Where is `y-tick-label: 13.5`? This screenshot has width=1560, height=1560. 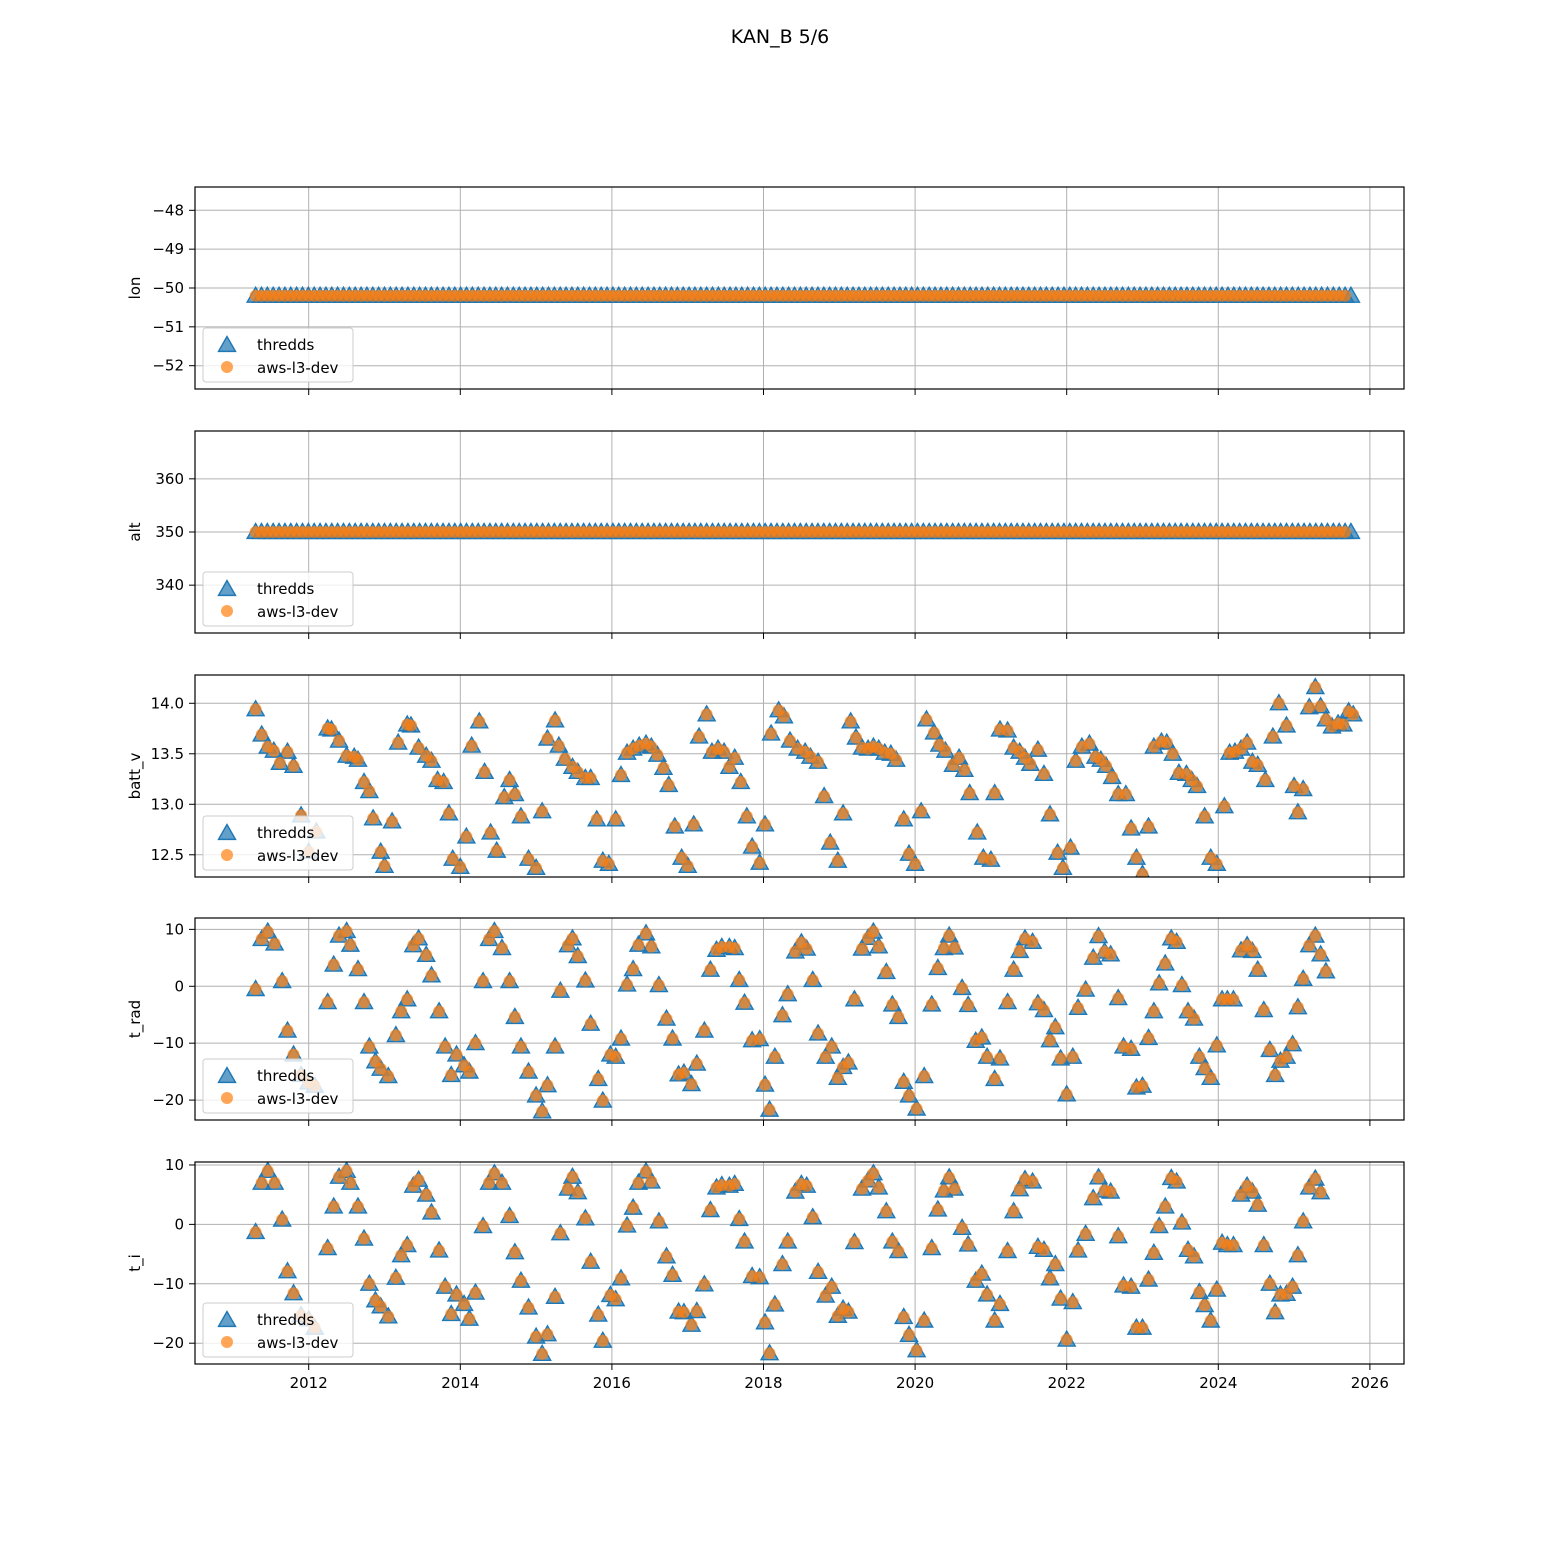 y-tick-label: 13.5 is located at coordinates (167, 754).